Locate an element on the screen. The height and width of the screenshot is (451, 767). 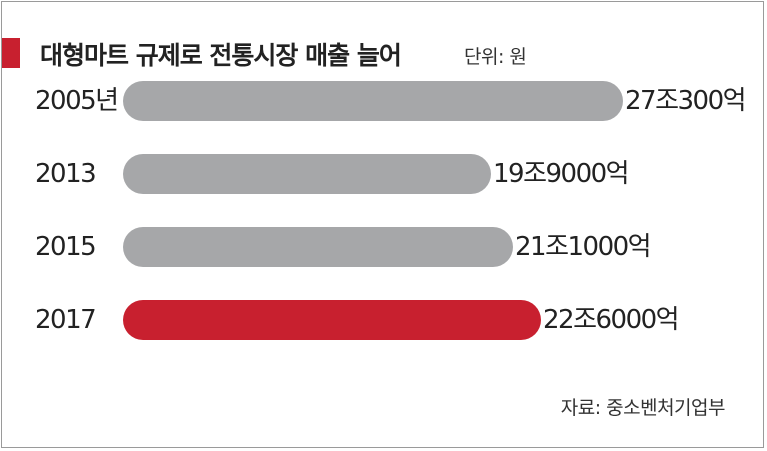
value-label: 21조1000억 is located at coordinates (583, 247).